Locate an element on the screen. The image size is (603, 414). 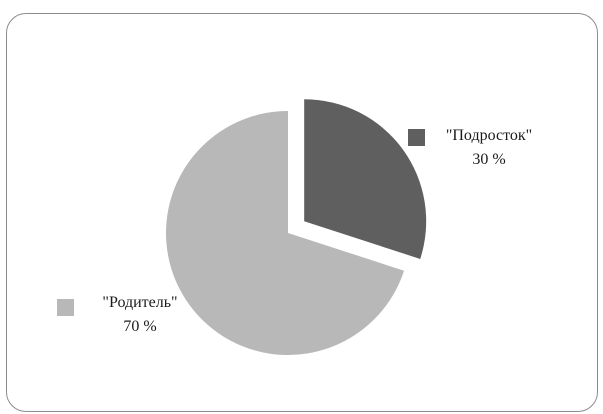
slice-category-label-1: "Родитель" is located at coordinates (139, 302).